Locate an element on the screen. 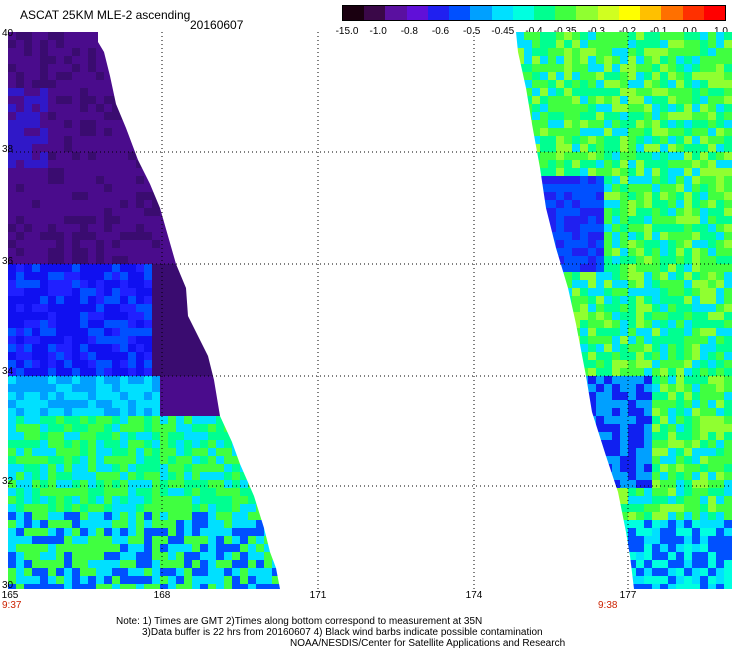 This screenshot has width=740, height=650. latitude-label: 30 is located at coordinates (8, 585).